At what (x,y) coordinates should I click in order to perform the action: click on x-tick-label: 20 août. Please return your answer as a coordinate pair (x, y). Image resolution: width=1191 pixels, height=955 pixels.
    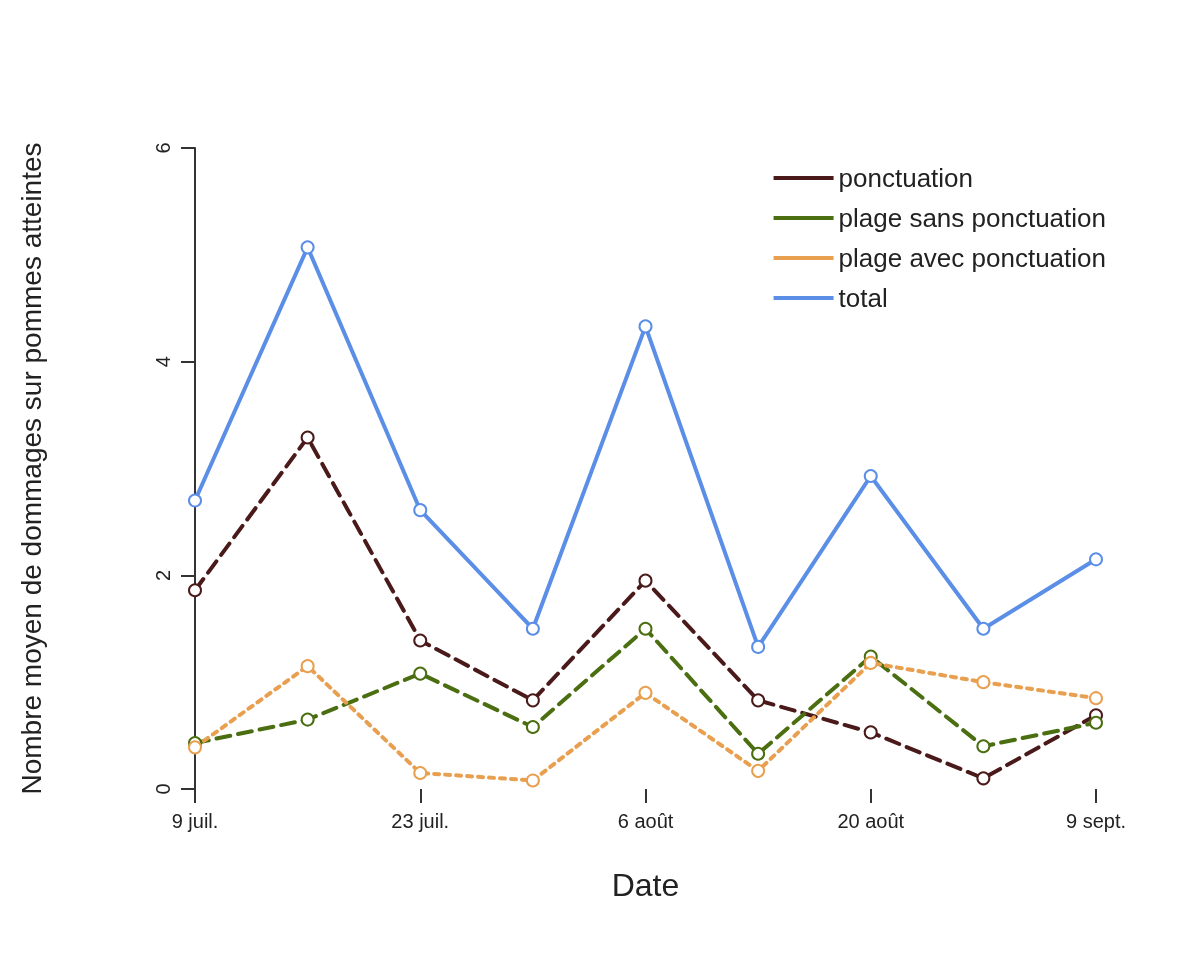
    Looking at the image, I should click on (871, 821).